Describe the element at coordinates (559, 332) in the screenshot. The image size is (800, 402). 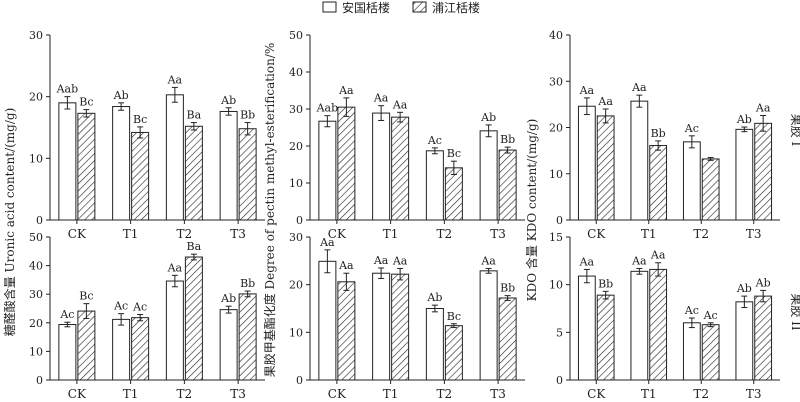
I see `y-tick-label: 5` at that location.